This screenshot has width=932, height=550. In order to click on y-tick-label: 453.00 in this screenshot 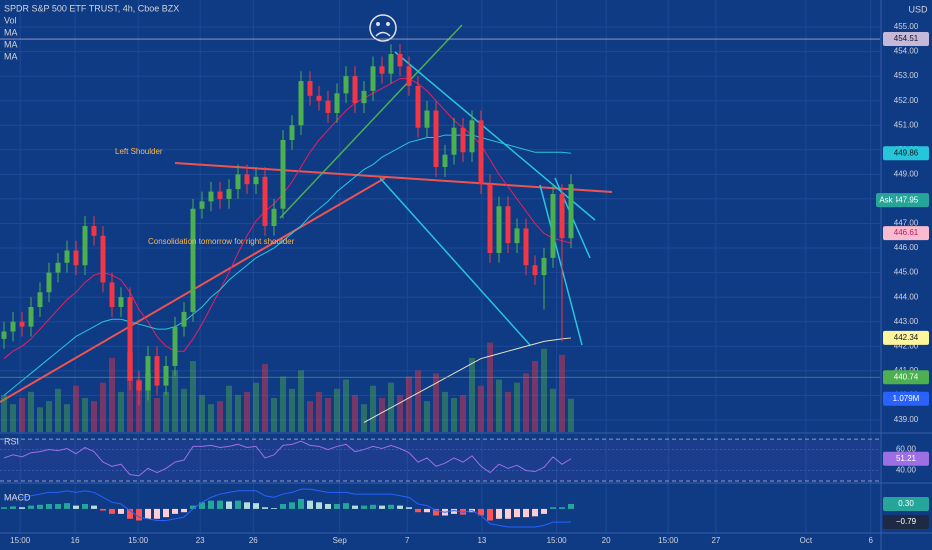, I will do `click(906, 75)`.